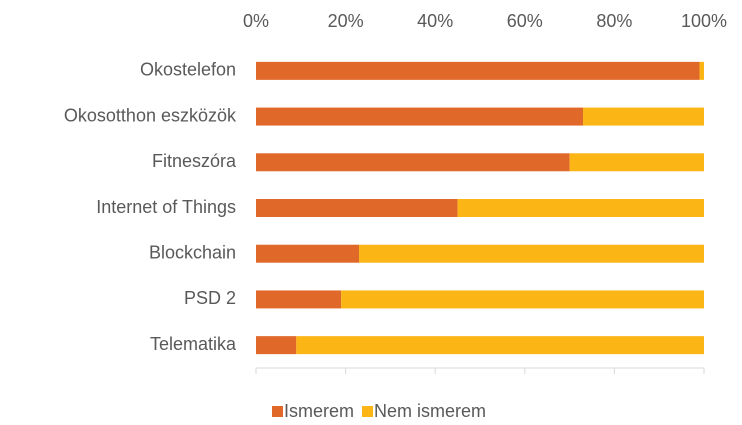 Image resolution: width=742 pixels, height=425 pixels. What do you see at coordinates (435, 21) in the screenshot?
I see `x-tick-label: 40%` at bounding box center [435, 21].